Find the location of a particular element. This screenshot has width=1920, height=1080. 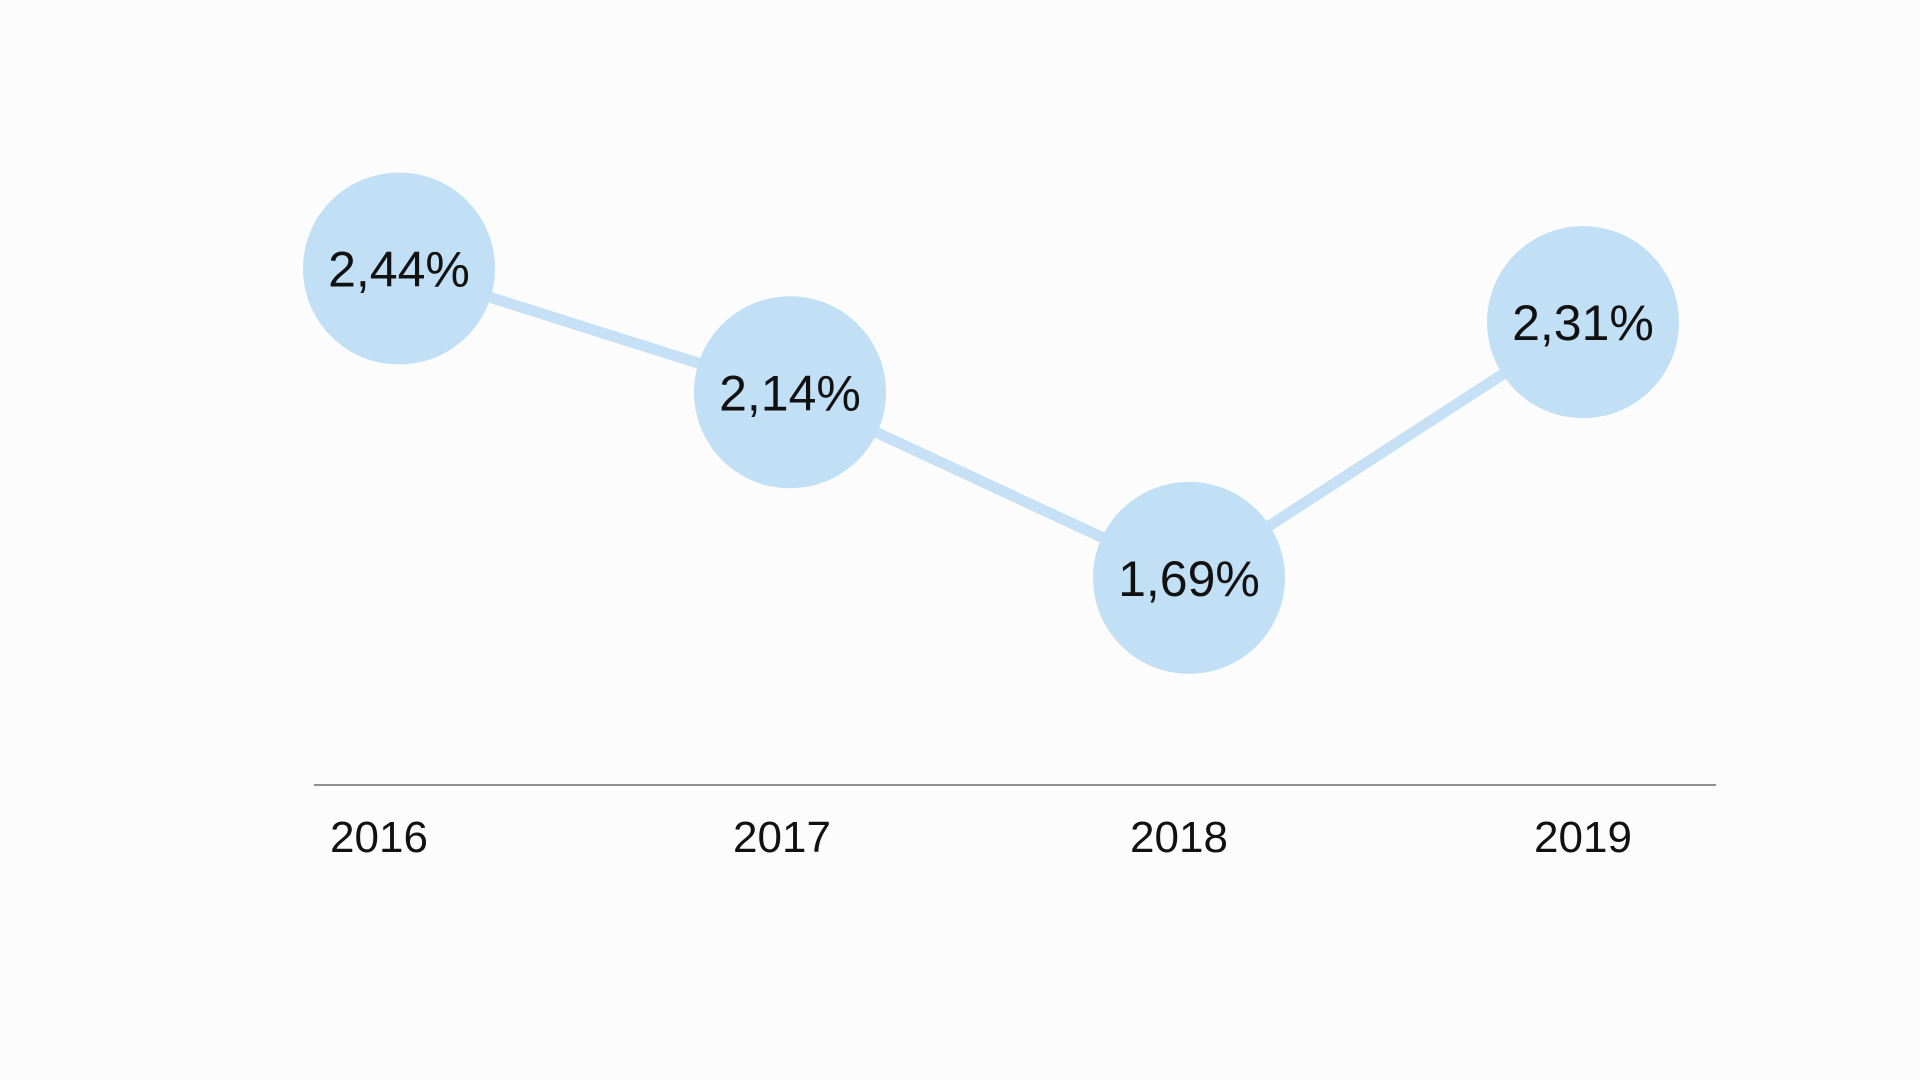

data-label: 1,69% is located at coordinates (1189, 579).